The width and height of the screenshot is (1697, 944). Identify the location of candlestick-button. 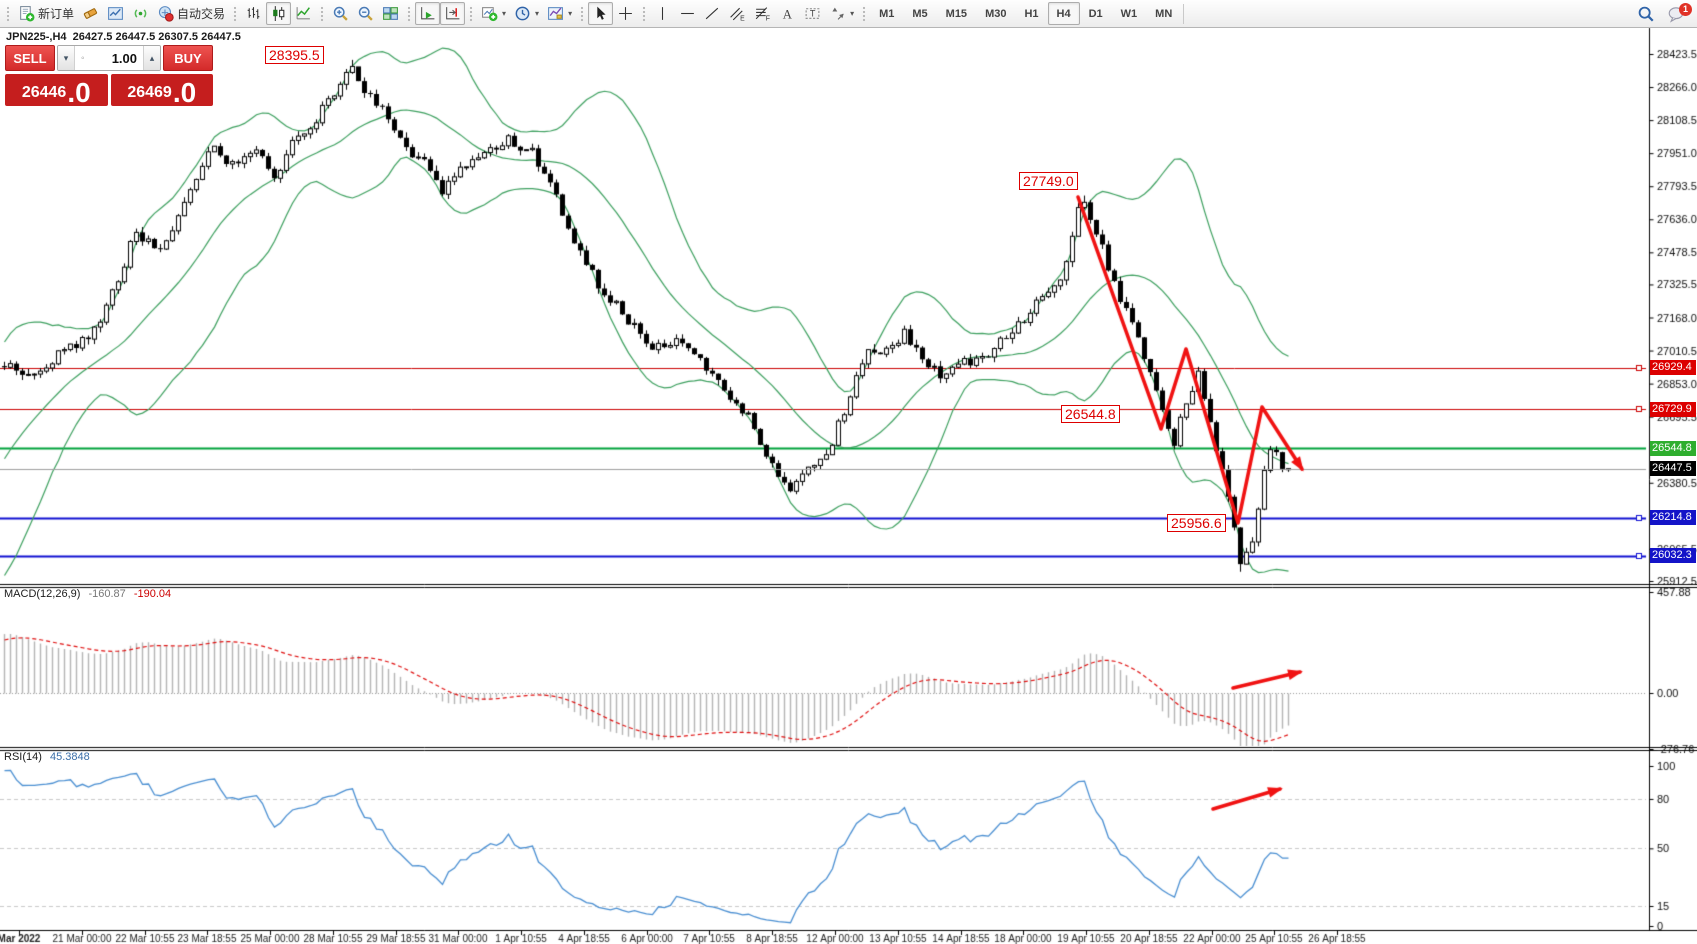
(279, 13).